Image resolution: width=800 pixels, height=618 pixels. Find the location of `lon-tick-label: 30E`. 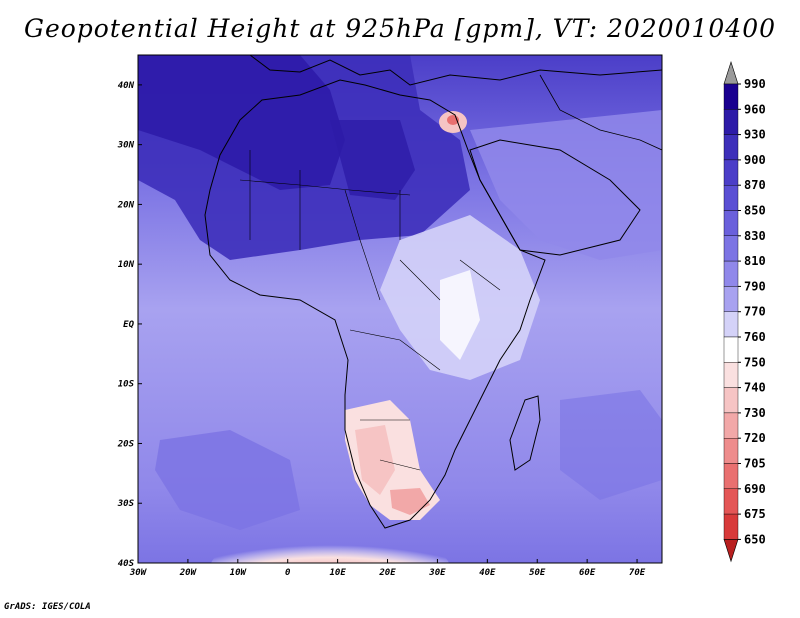

lon-tick-label: 30E is located at coordinates (437, 573).